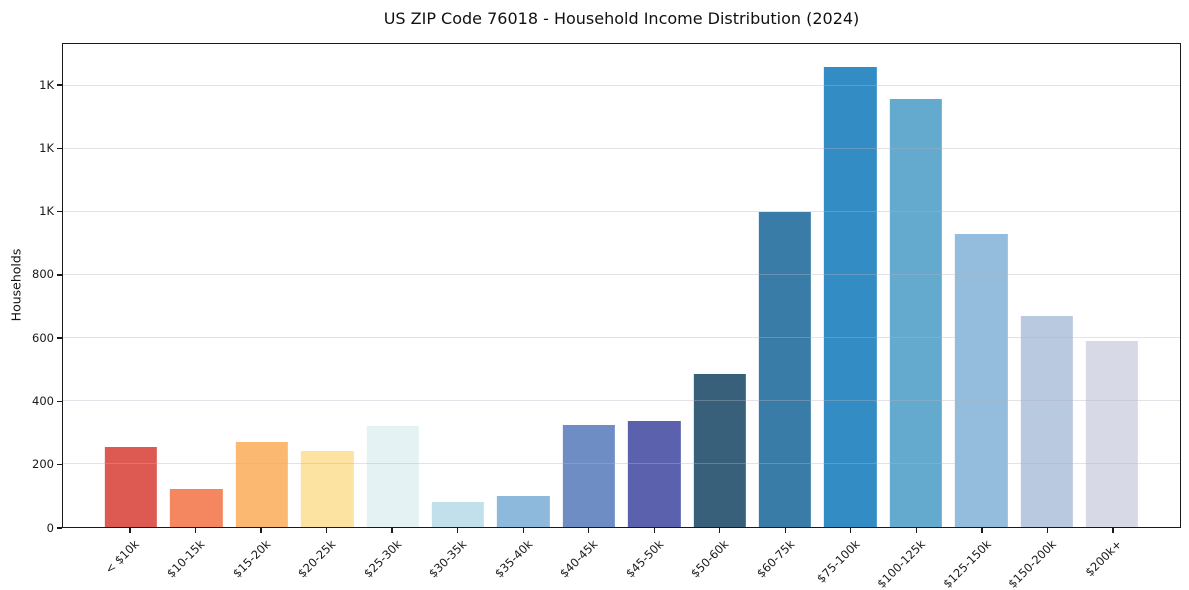 The height and width of the screenshot is (590, 1189). Describe the element at coordinates (327, 489) in the screenshot. I see `bar-$20-25k` at that location.